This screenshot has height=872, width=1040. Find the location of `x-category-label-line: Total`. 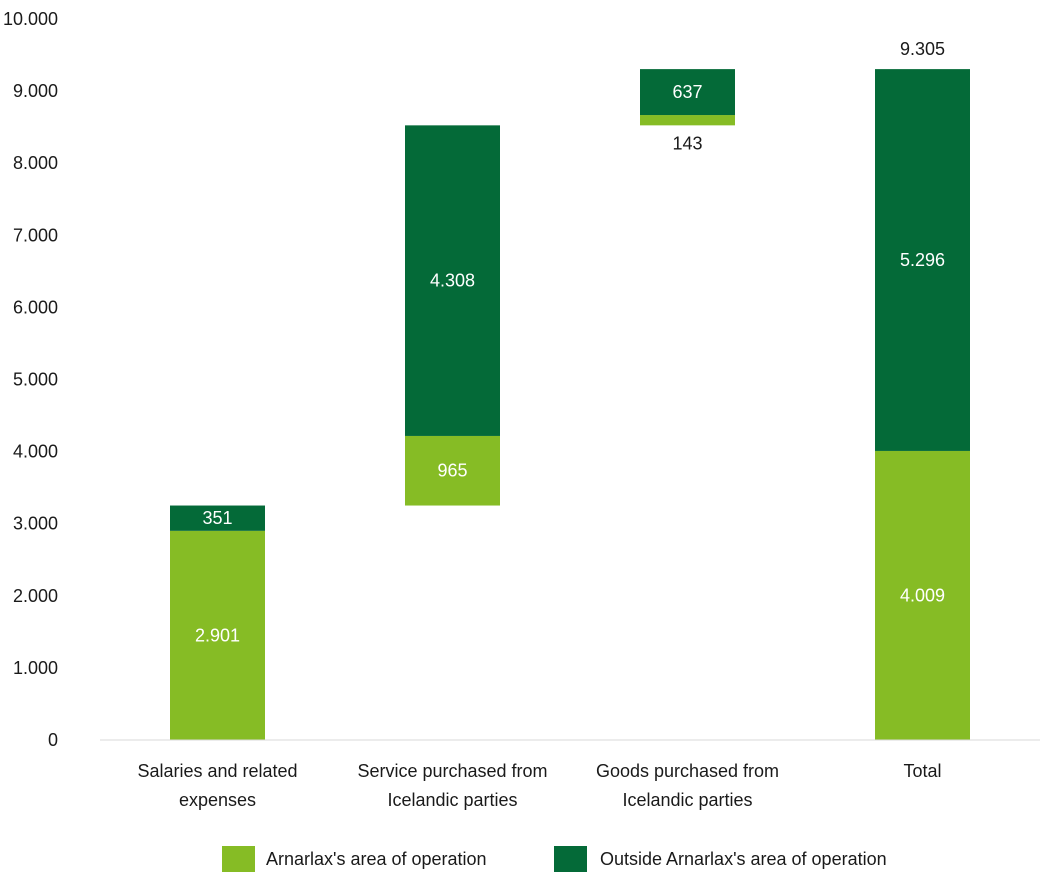

x-category-label-line: Total is located at coordinates (922, 771).